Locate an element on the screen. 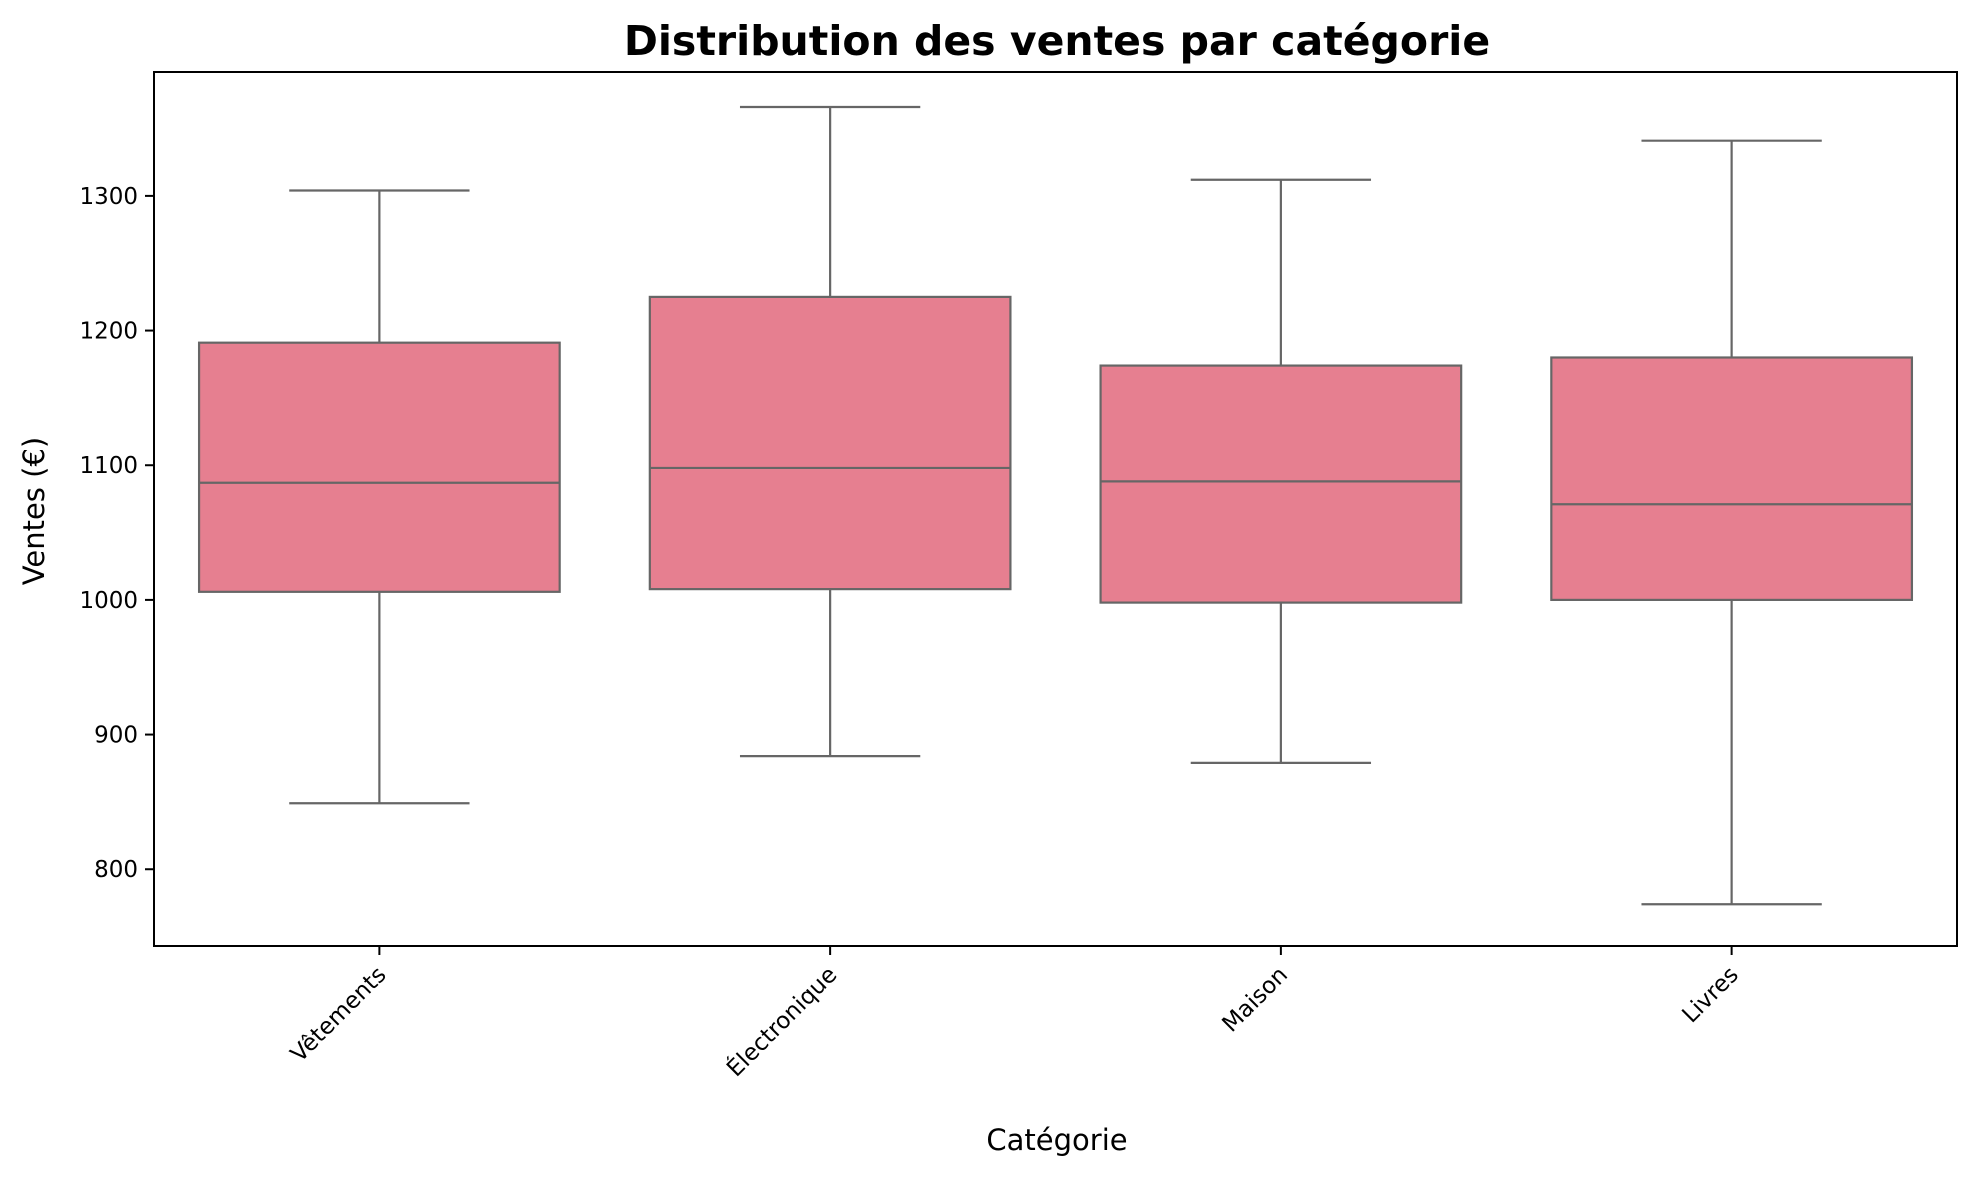 The image size is (1977, 1183). y-tick-label: 1100 is located at coordinates (108, 466).